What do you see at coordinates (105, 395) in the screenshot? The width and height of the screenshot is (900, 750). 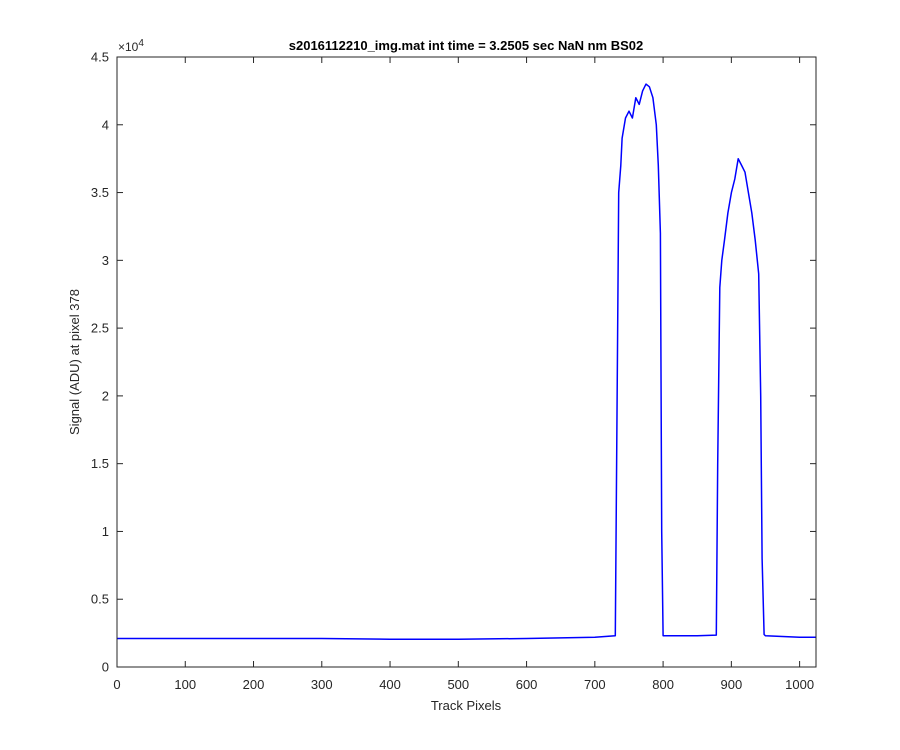 I see `y-tick-label: 2` at bounding box center [105, 395].